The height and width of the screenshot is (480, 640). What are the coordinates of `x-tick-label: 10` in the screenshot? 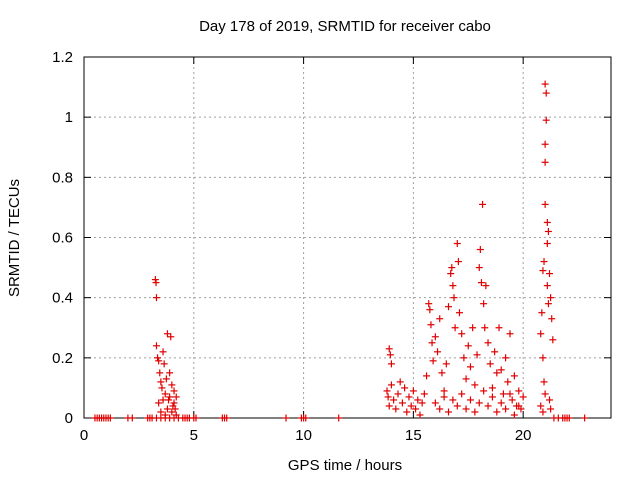 It's located at (303, 435).